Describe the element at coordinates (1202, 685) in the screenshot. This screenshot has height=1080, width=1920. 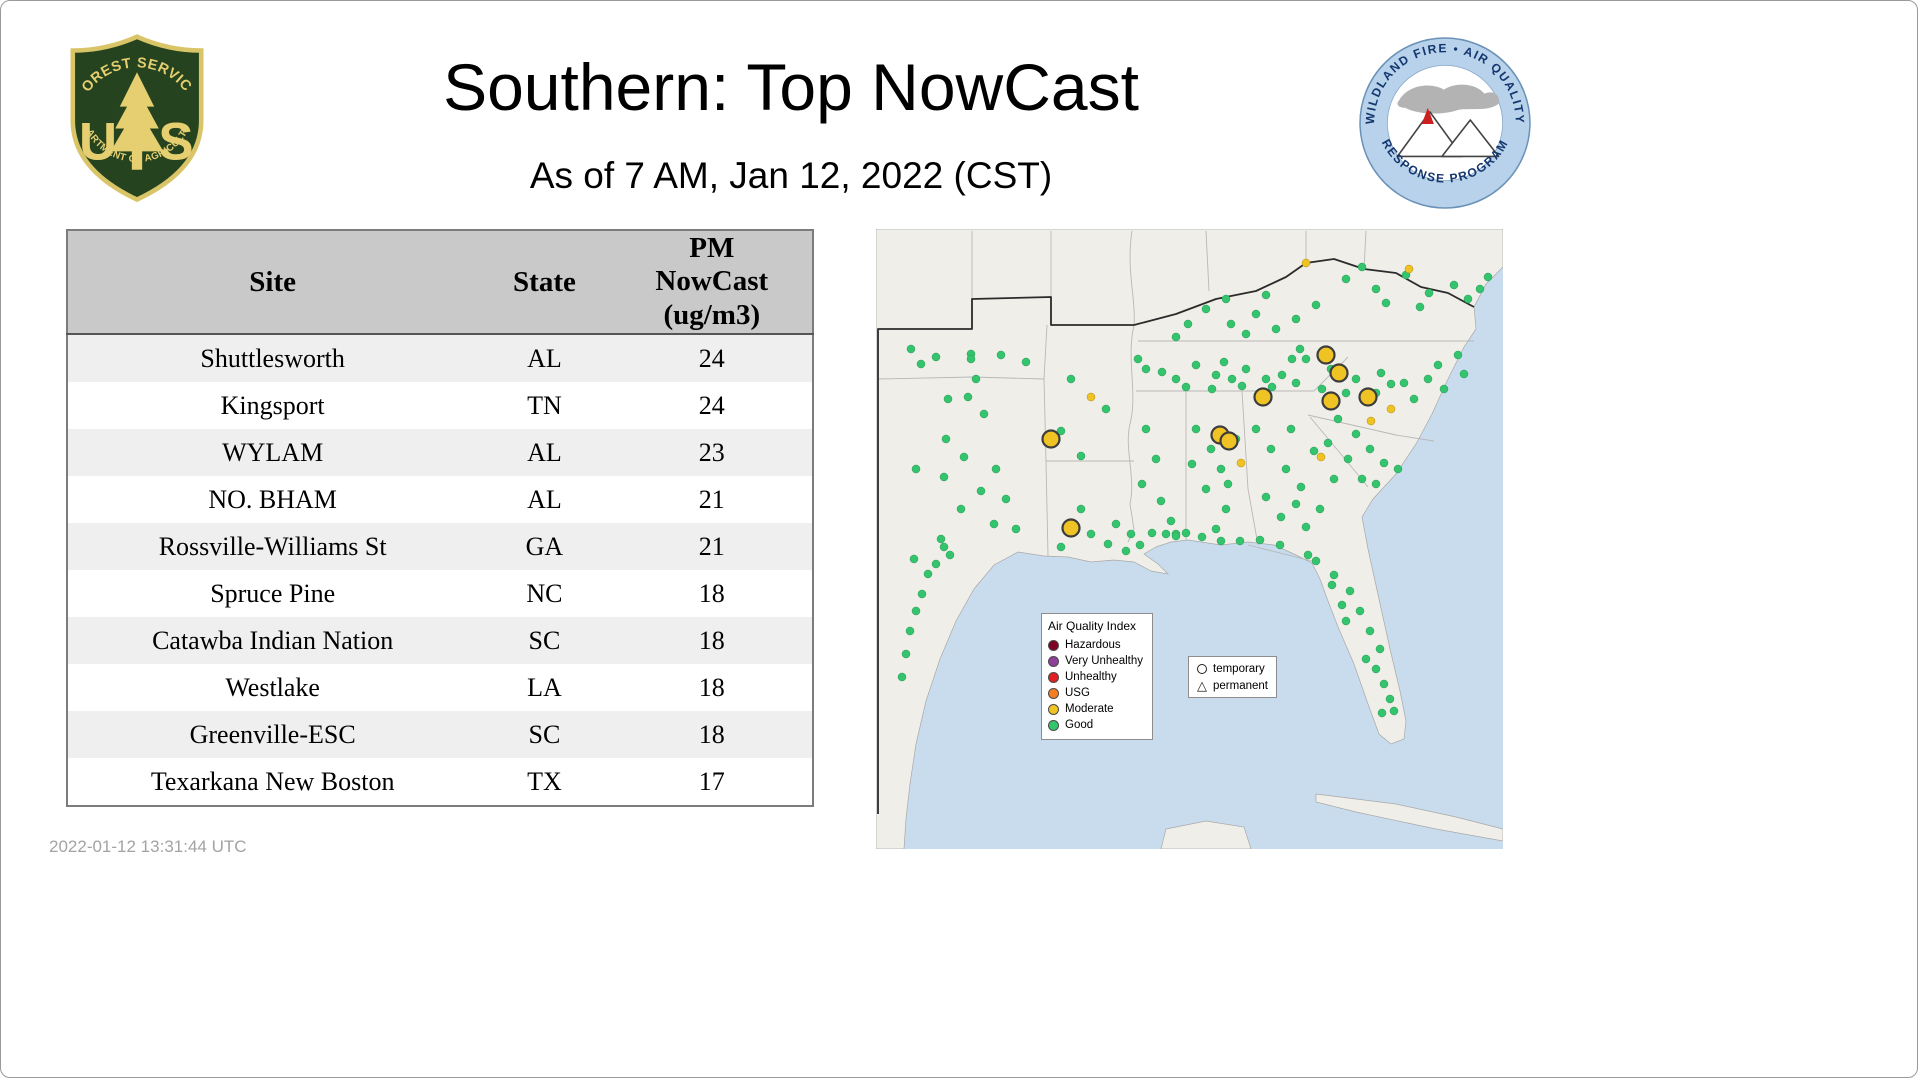
I see `permanent-marker-icon: △` at that location.